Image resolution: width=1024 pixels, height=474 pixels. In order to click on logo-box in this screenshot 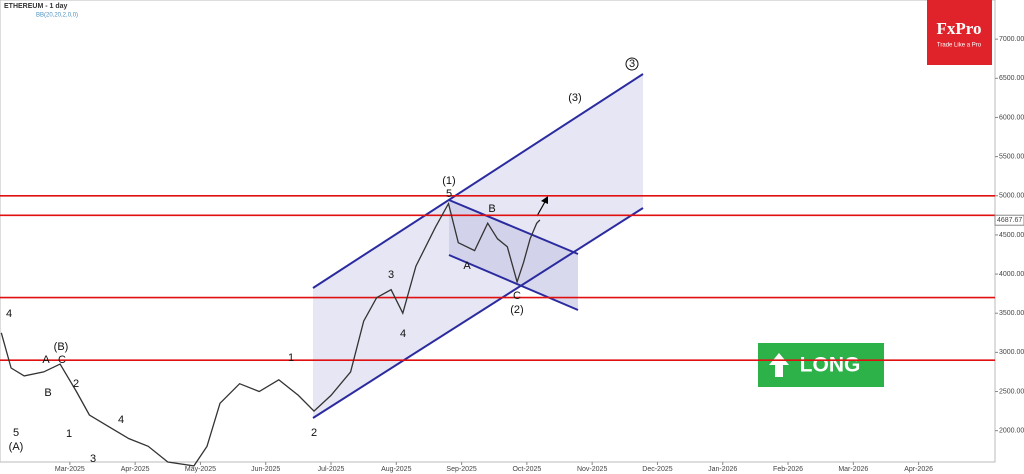, I will do `click(959, 32)`.